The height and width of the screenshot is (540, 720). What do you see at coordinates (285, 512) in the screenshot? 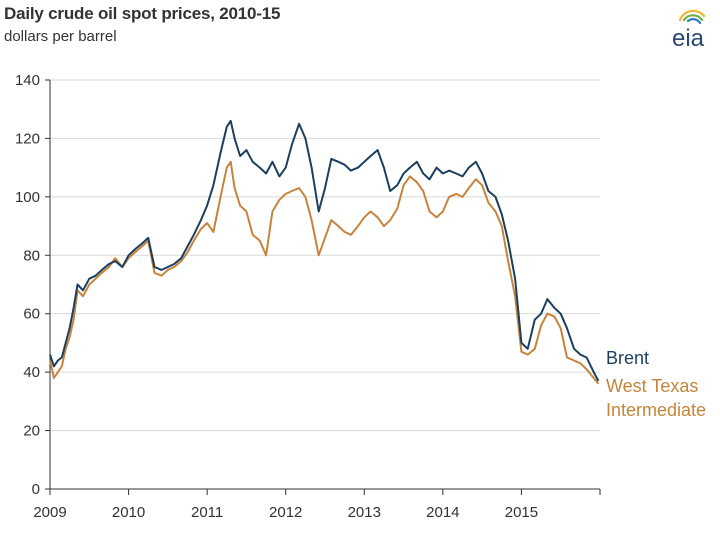
I see `x-tick-label: 2012` at bounding box center [285, 512].